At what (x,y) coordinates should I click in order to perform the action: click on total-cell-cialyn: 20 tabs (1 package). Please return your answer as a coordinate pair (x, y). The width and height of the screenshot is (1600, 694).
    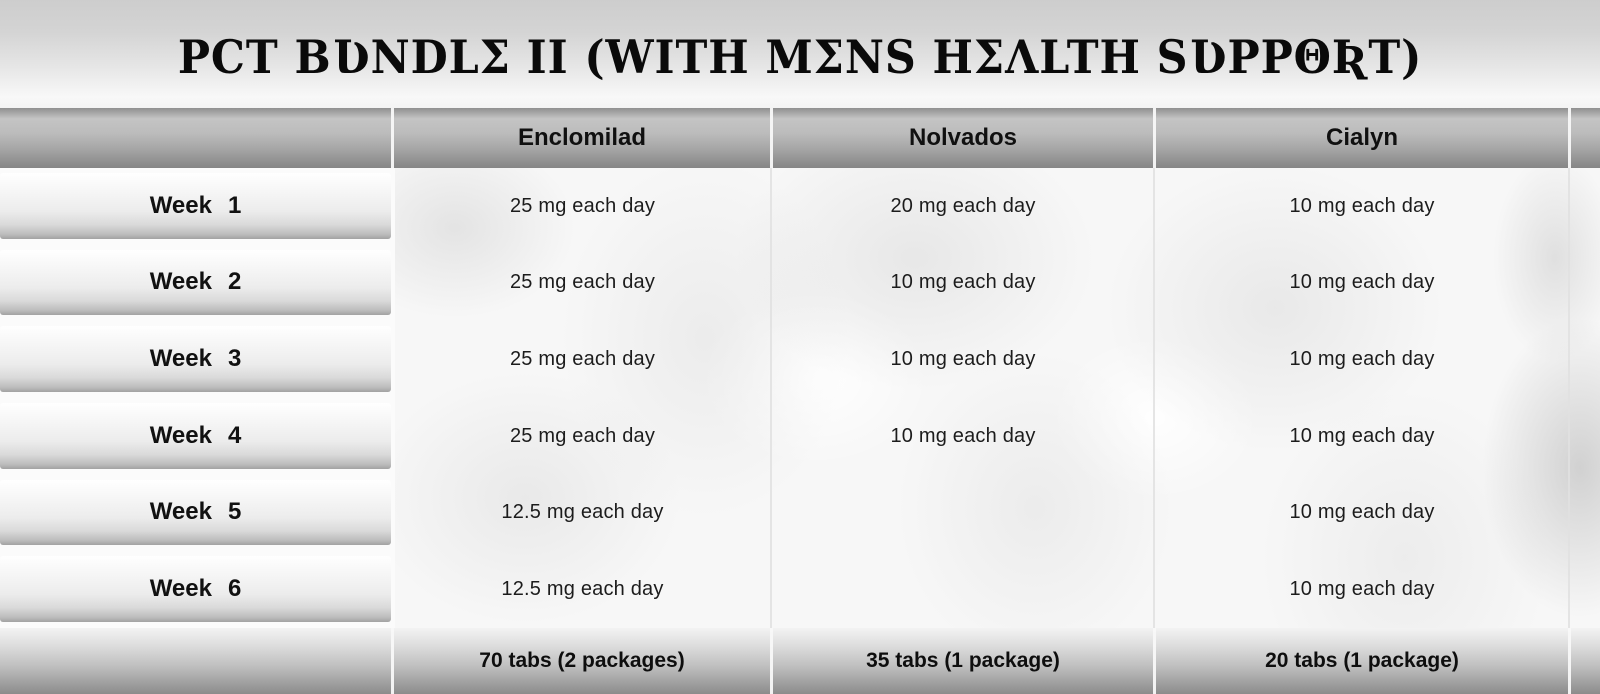
    Looking at the image, I should click on (1362, 660).